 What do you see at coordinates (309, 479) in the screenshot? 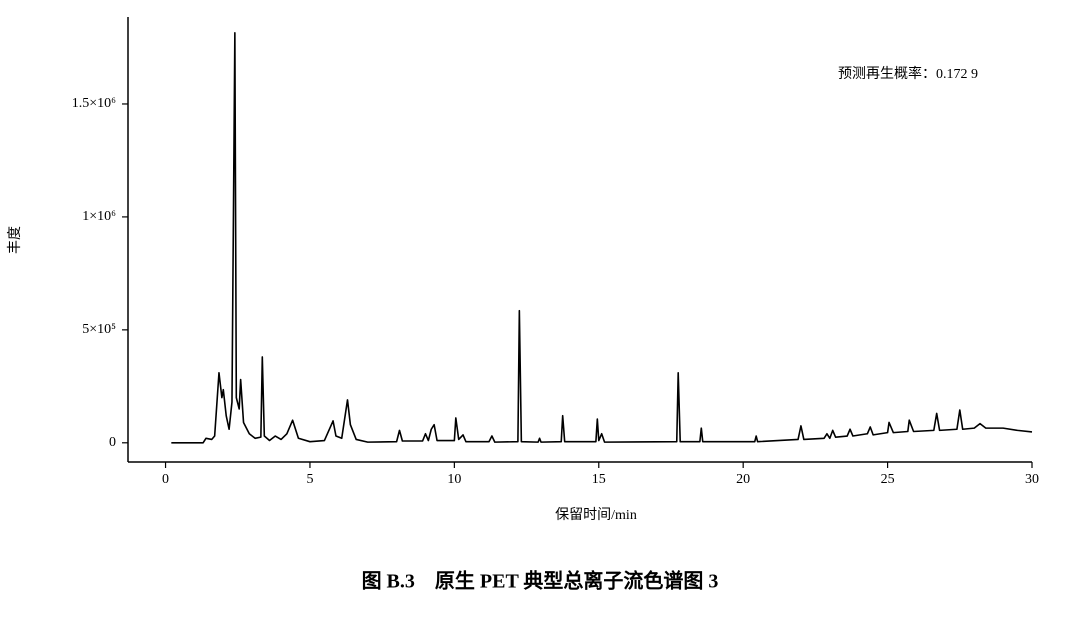
I see `x-tick-label: 5` at bounding box center [309, 479].